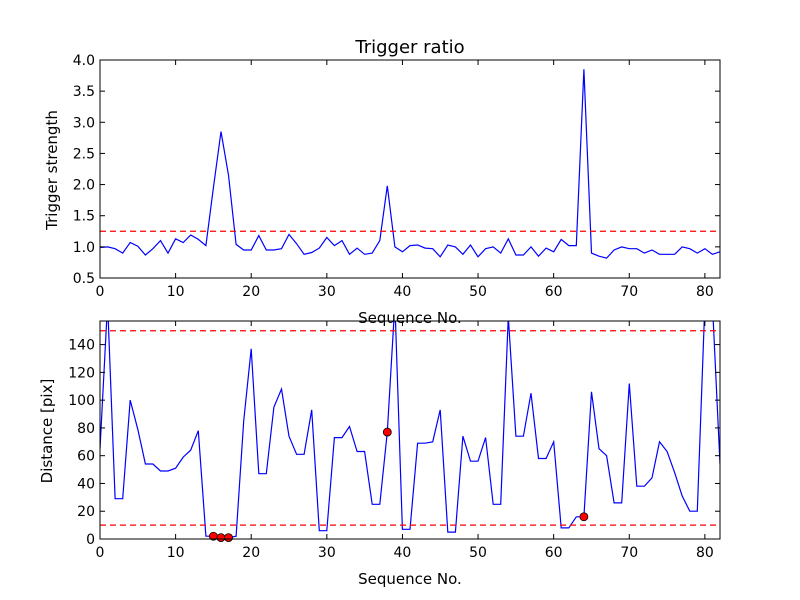  Describe the element at coordinates (81, 401) in the screenshot. I see `y-tick-label: 100` at that location.